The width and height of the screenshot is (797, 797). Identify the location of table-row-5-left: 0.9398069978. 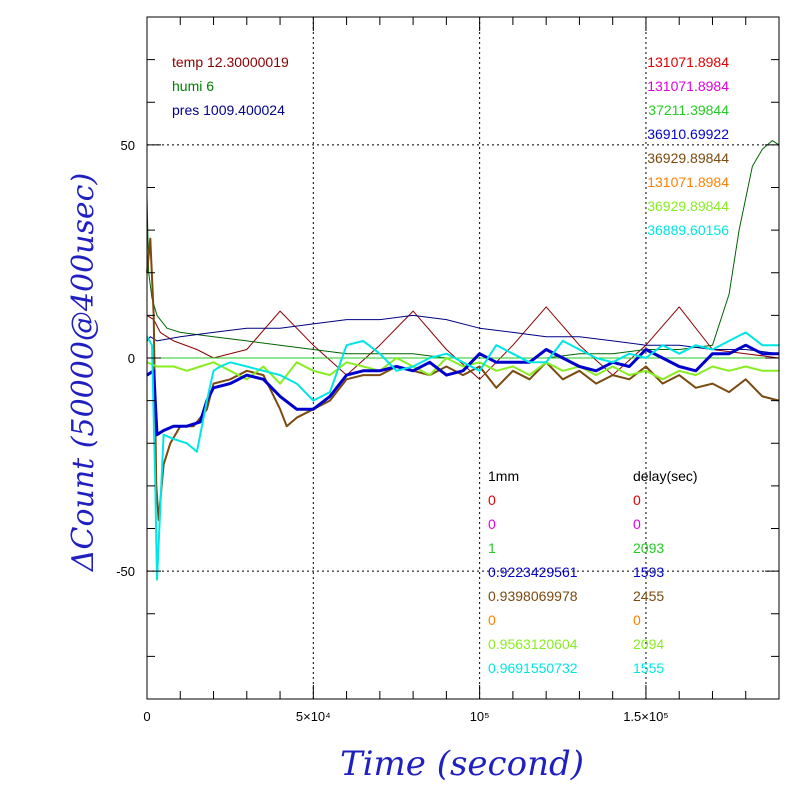
(533, 596).